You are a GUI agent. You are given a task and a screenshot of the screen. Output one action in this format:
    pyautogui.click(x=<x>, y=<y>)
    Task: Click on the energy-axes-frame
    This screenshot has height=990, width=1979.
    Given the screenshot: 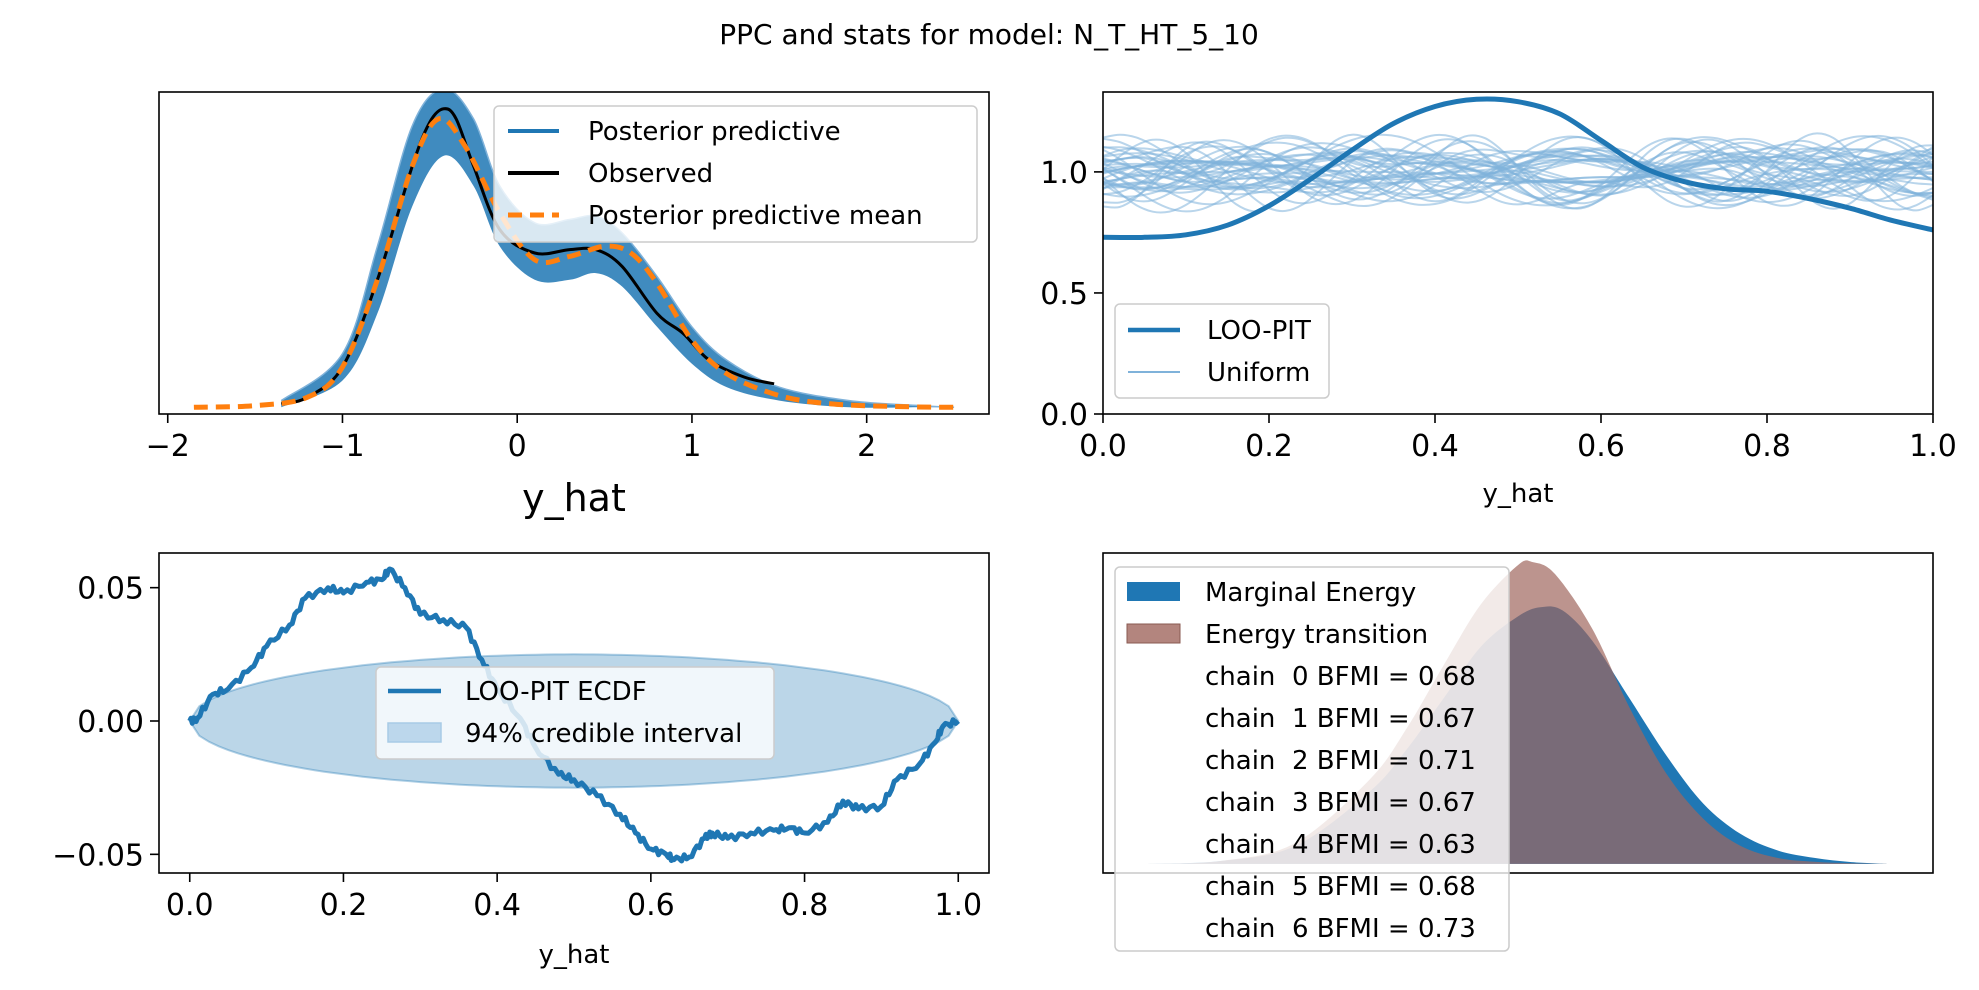 What is the action you would take?
    pyautogui.click(x=1518, y=713)
    